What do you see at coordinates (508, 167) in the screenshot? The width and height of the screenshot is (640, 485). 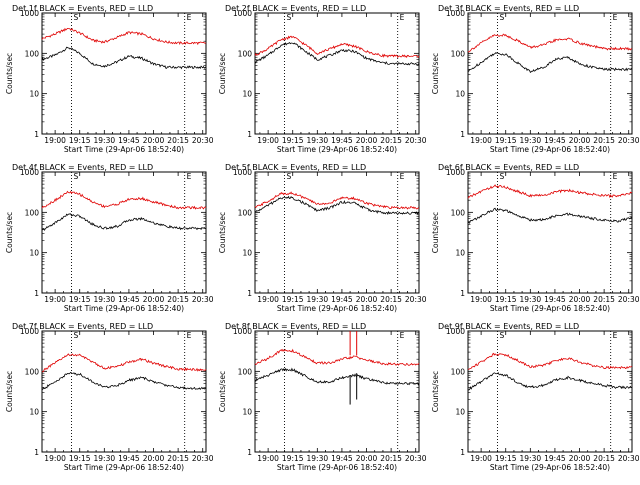 I see `panel-title: Det 6f BLACK = Events, RED = LLD` at bounding box center [508, 167].